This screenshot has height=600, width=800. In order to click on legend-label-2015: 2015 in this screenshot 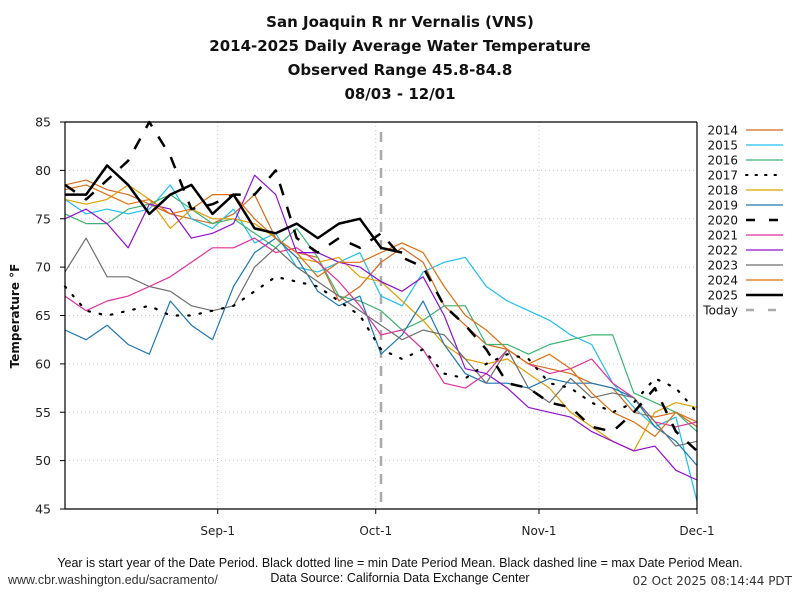, I will do `click(722, 146)`.